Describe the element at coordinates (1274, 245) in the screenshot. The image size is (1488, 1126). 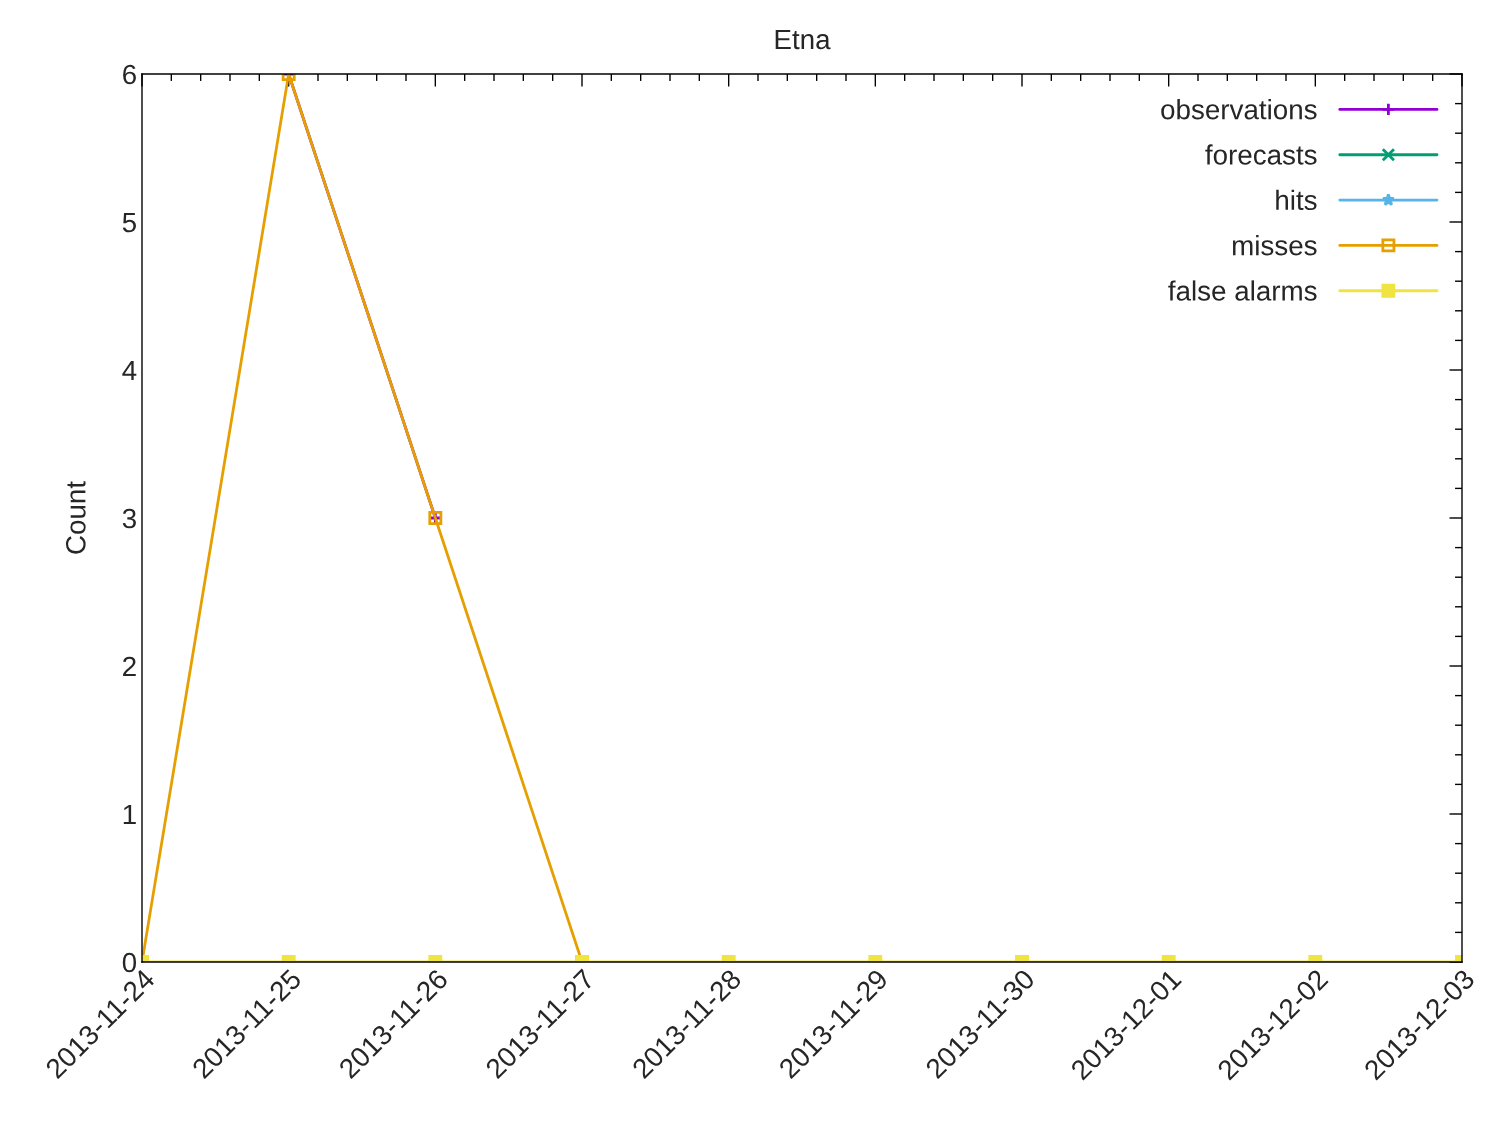
I see `legend-label: misses` at that location.